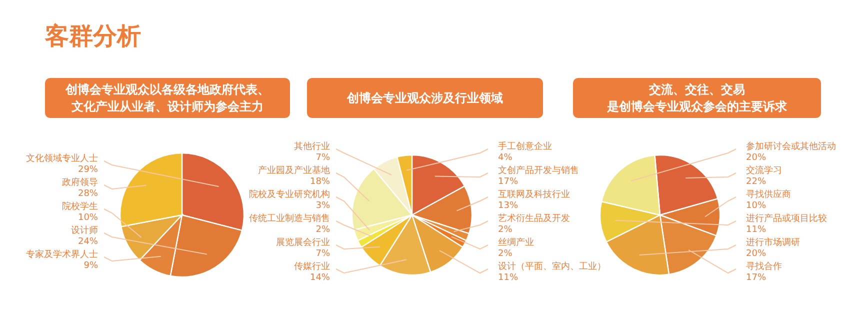 The height and width of the screenshot is (322, 866). I want to click on slice-label: 传统工业制造与销售, so click(289, 218).